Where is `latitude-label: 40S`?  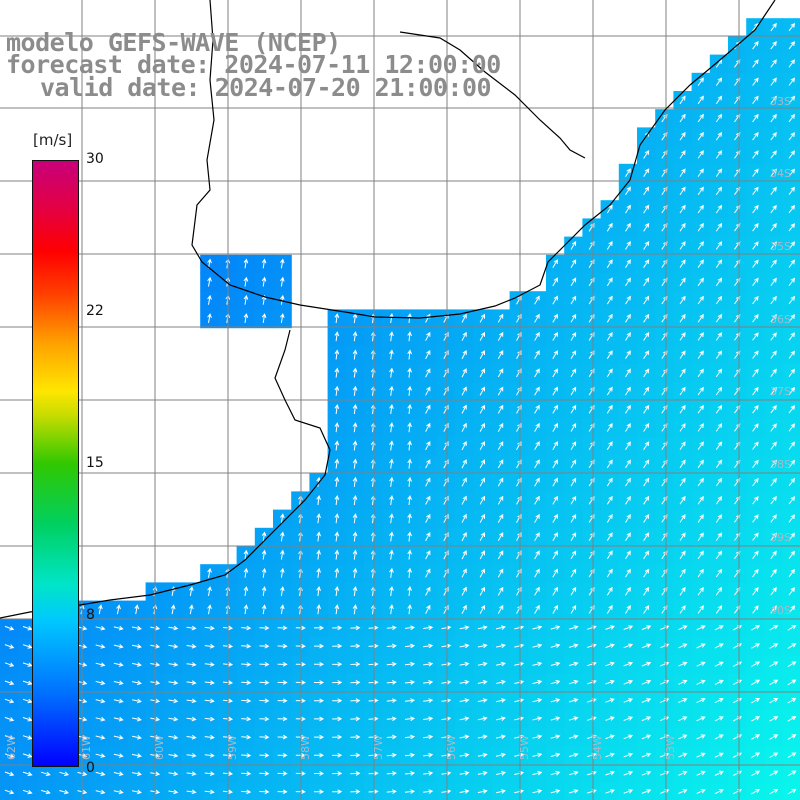
latitude-label: 40S is located at coordinates (780, 610).